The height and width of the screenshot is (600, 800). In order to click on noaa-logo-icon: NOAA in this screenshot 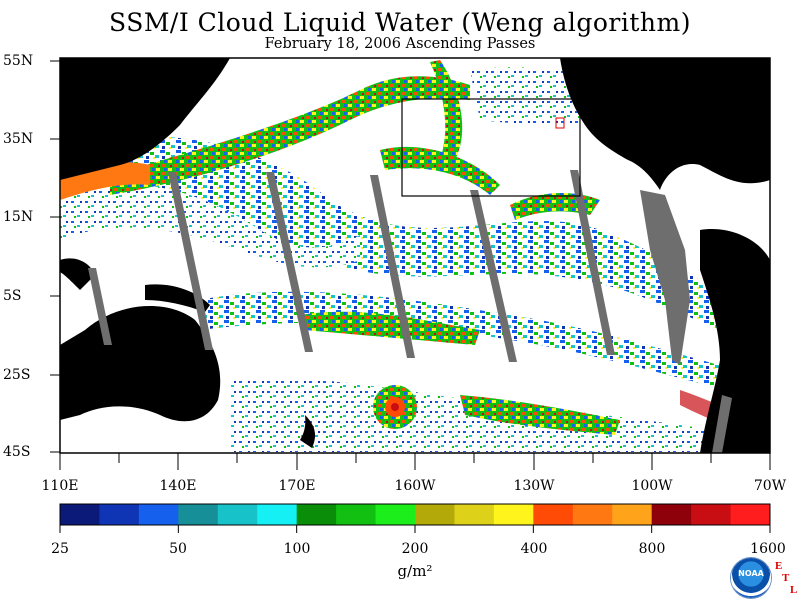, I will do `click(751, 578)`.